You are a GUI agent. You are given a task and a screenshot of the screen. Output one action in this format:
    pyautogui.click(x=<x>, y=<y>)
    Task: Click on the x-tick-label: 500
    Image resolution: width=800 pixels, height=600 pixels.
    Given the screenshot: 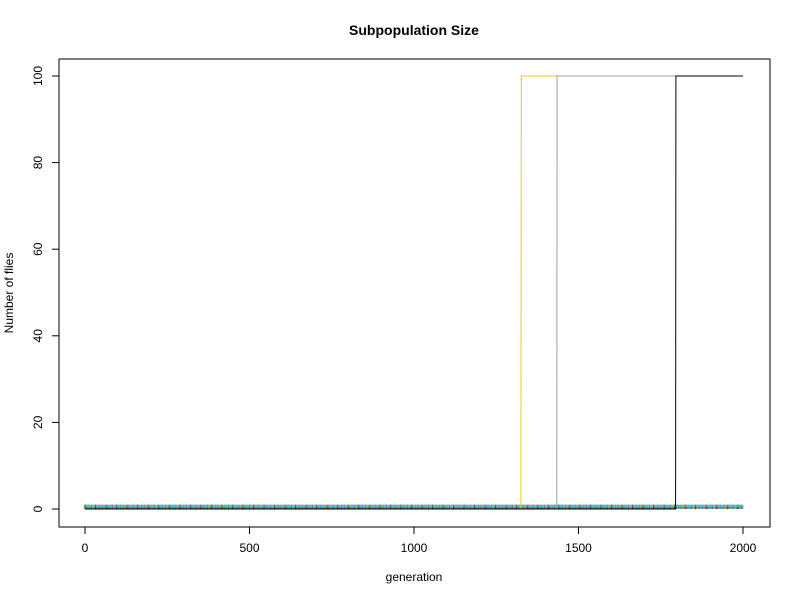 What is the action you would take?
    pyautogui.click(x=249, y=548)
    